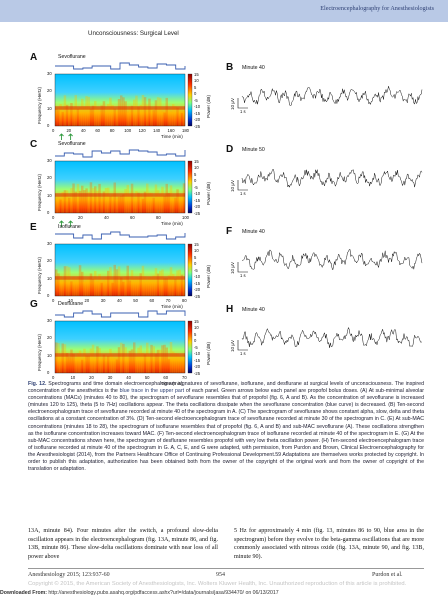 This screenshot has width=448, height=599. Describe the element at coordinates (53, 217) in the screenshot. I see `xtick-c-0: 0` at that location.